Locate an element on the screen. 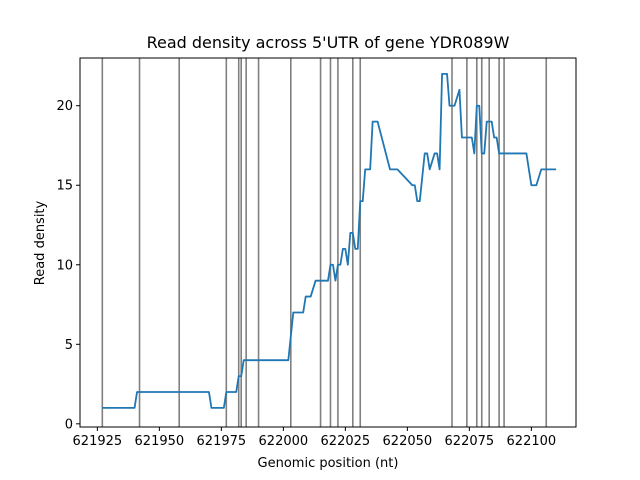 The width and height of the screenshot is (640, 480). x-tick-label: 621925 is located at coordinates (98, 441).